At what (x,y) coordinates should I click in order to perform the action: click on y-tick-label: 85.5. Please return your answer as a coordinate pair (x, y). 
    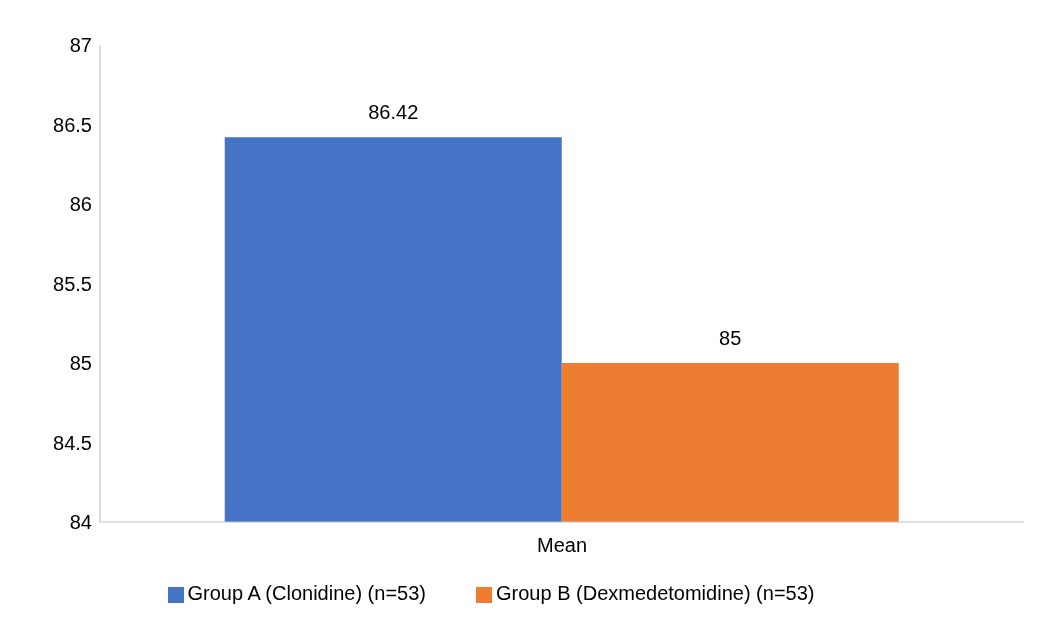
    Looking at the image, I should click on (72, 283).